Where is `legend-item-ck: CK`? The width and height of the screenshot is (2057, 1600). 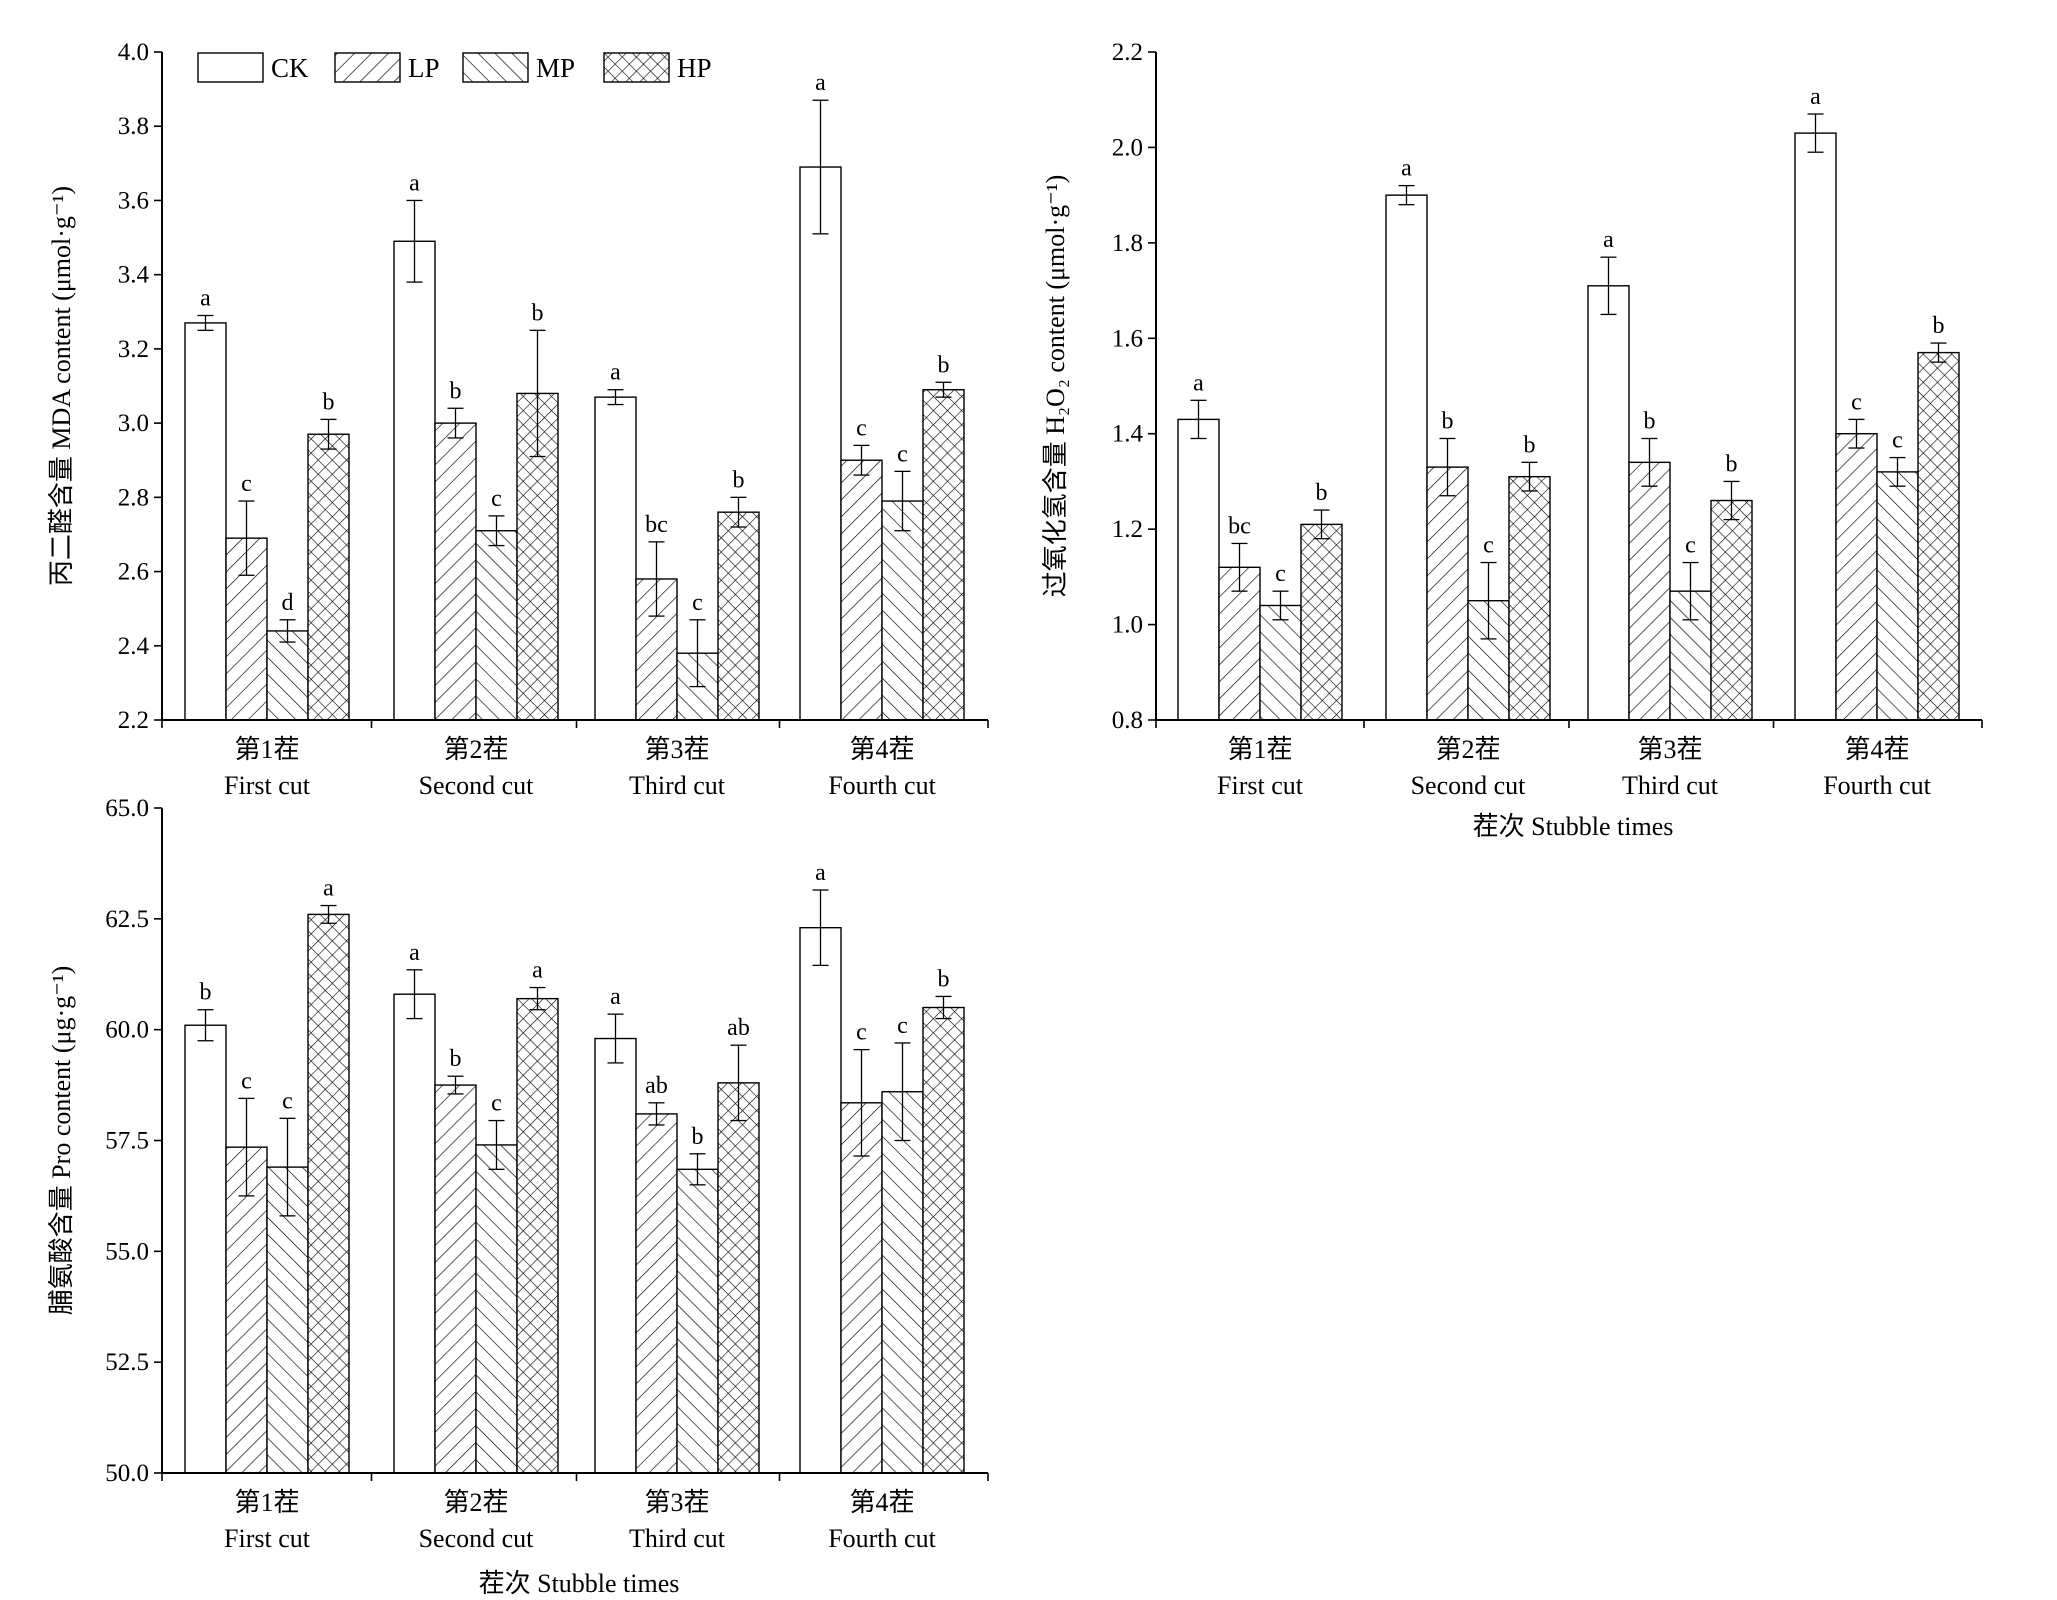 legend-item-ck: CK is located at coordinates (253, 67).